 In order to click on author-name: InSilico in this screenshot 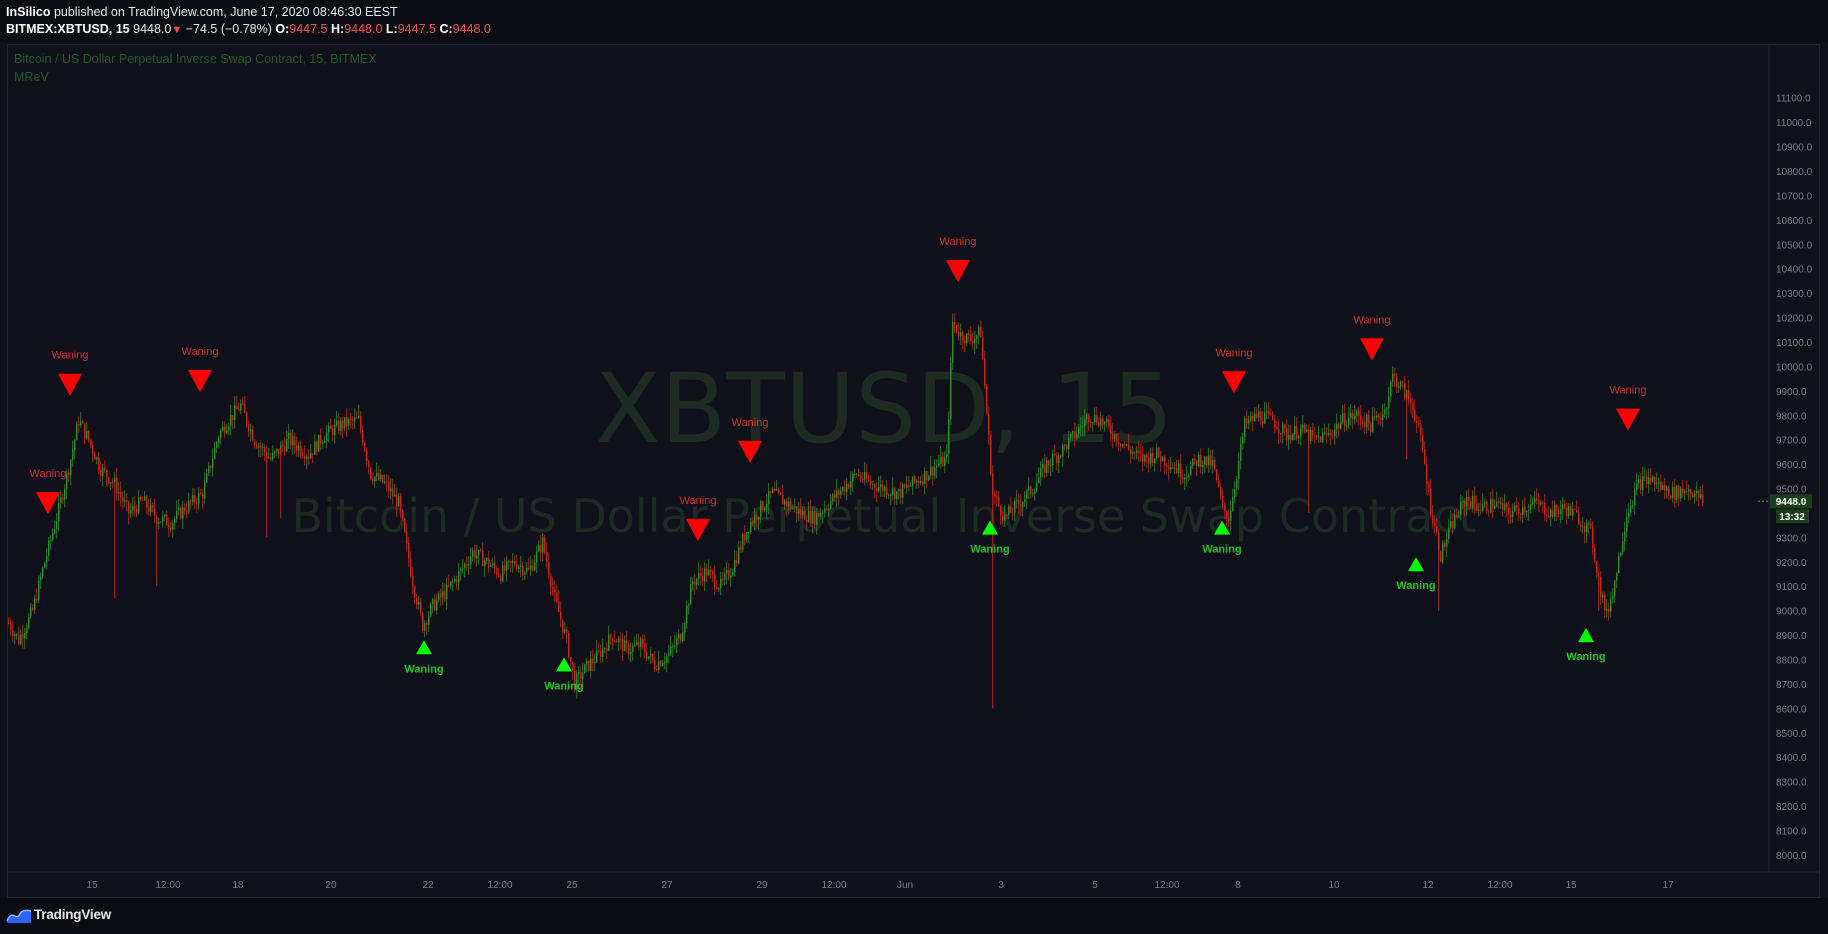, I will do `click(28, 12)`.